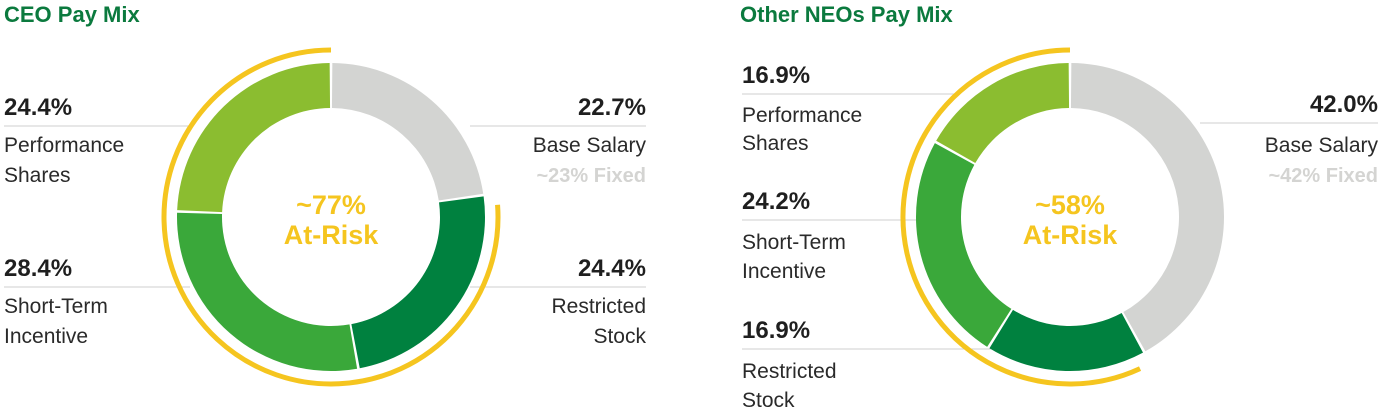 The width and height of the screenshot is (1382, 414). What do you see at coordinates (38, 107) in the screenshot?
I see `pct-label-performance-shares: 24.4%` at bounding box center [38, 107].